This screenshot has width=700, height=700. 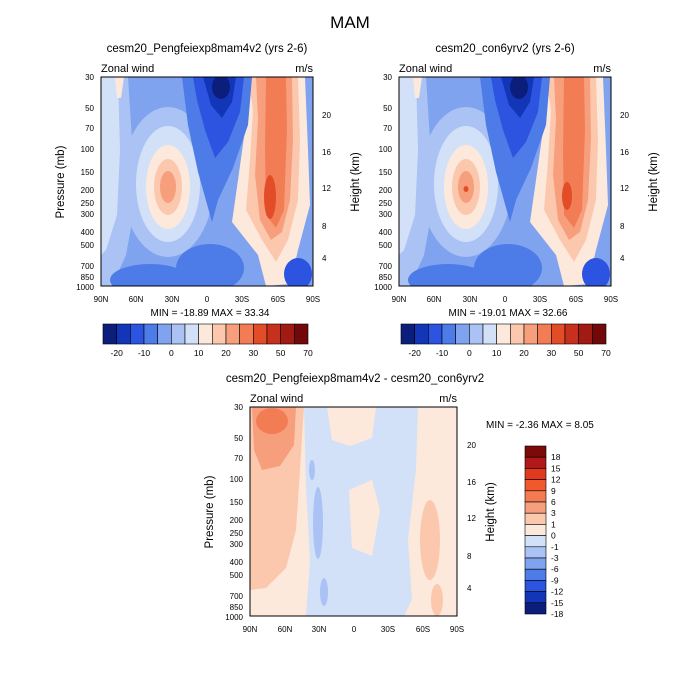 What do you see at coordinates (383, 287) in the screenshot?
I see `ytick: 1000` at bounding box center [383, 287].